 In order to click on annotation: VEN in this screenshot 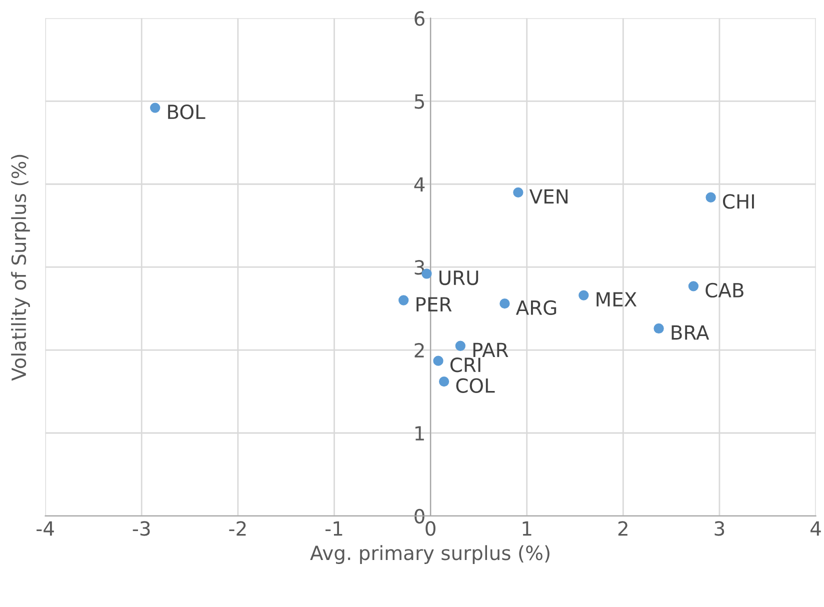, I will do `click(548, 196)`.